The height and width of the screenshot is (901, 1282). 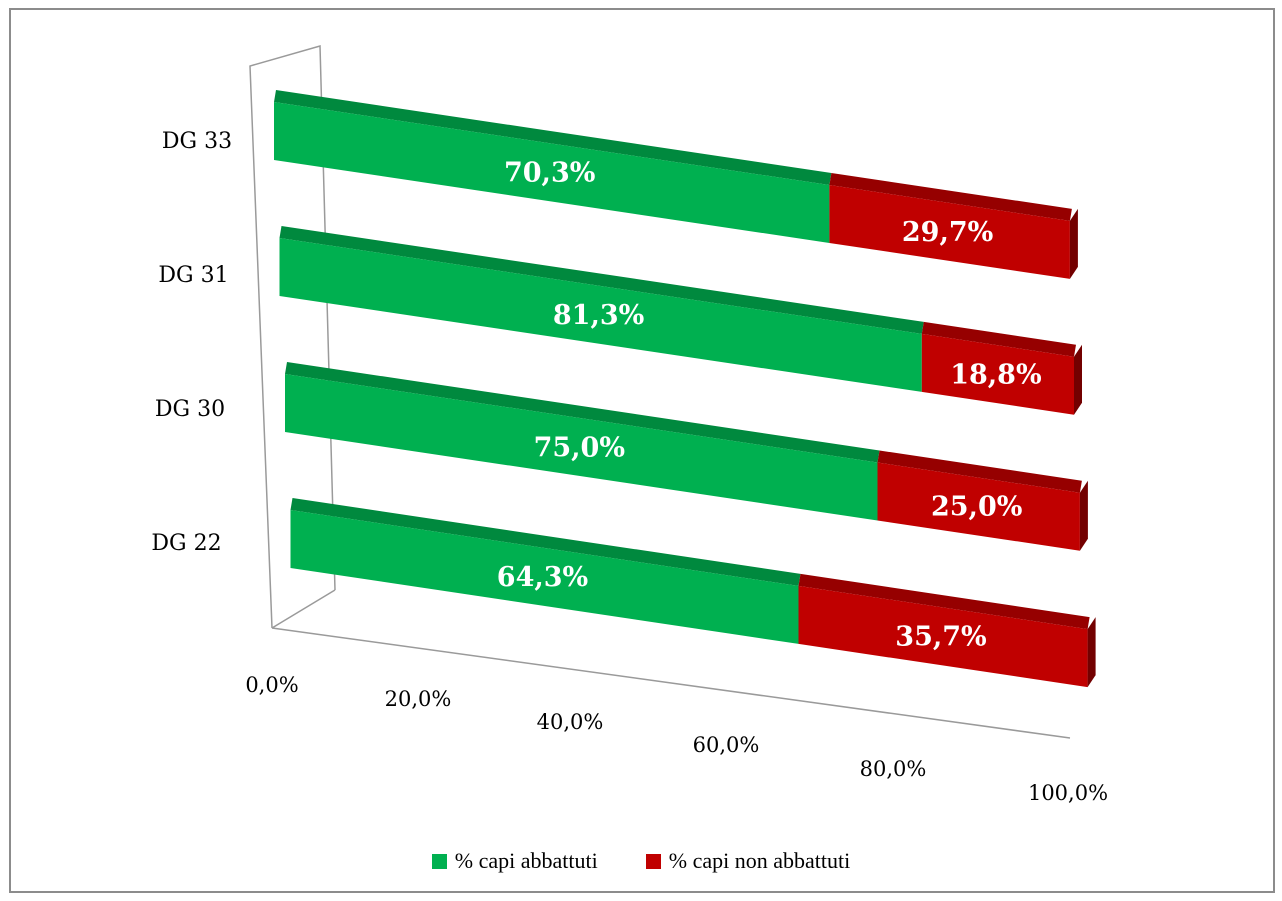 What do you see at coordinates (271, 685) in the screenshot?
I see `x-tick-label: 0,0%` at bounding box center [271, 685].